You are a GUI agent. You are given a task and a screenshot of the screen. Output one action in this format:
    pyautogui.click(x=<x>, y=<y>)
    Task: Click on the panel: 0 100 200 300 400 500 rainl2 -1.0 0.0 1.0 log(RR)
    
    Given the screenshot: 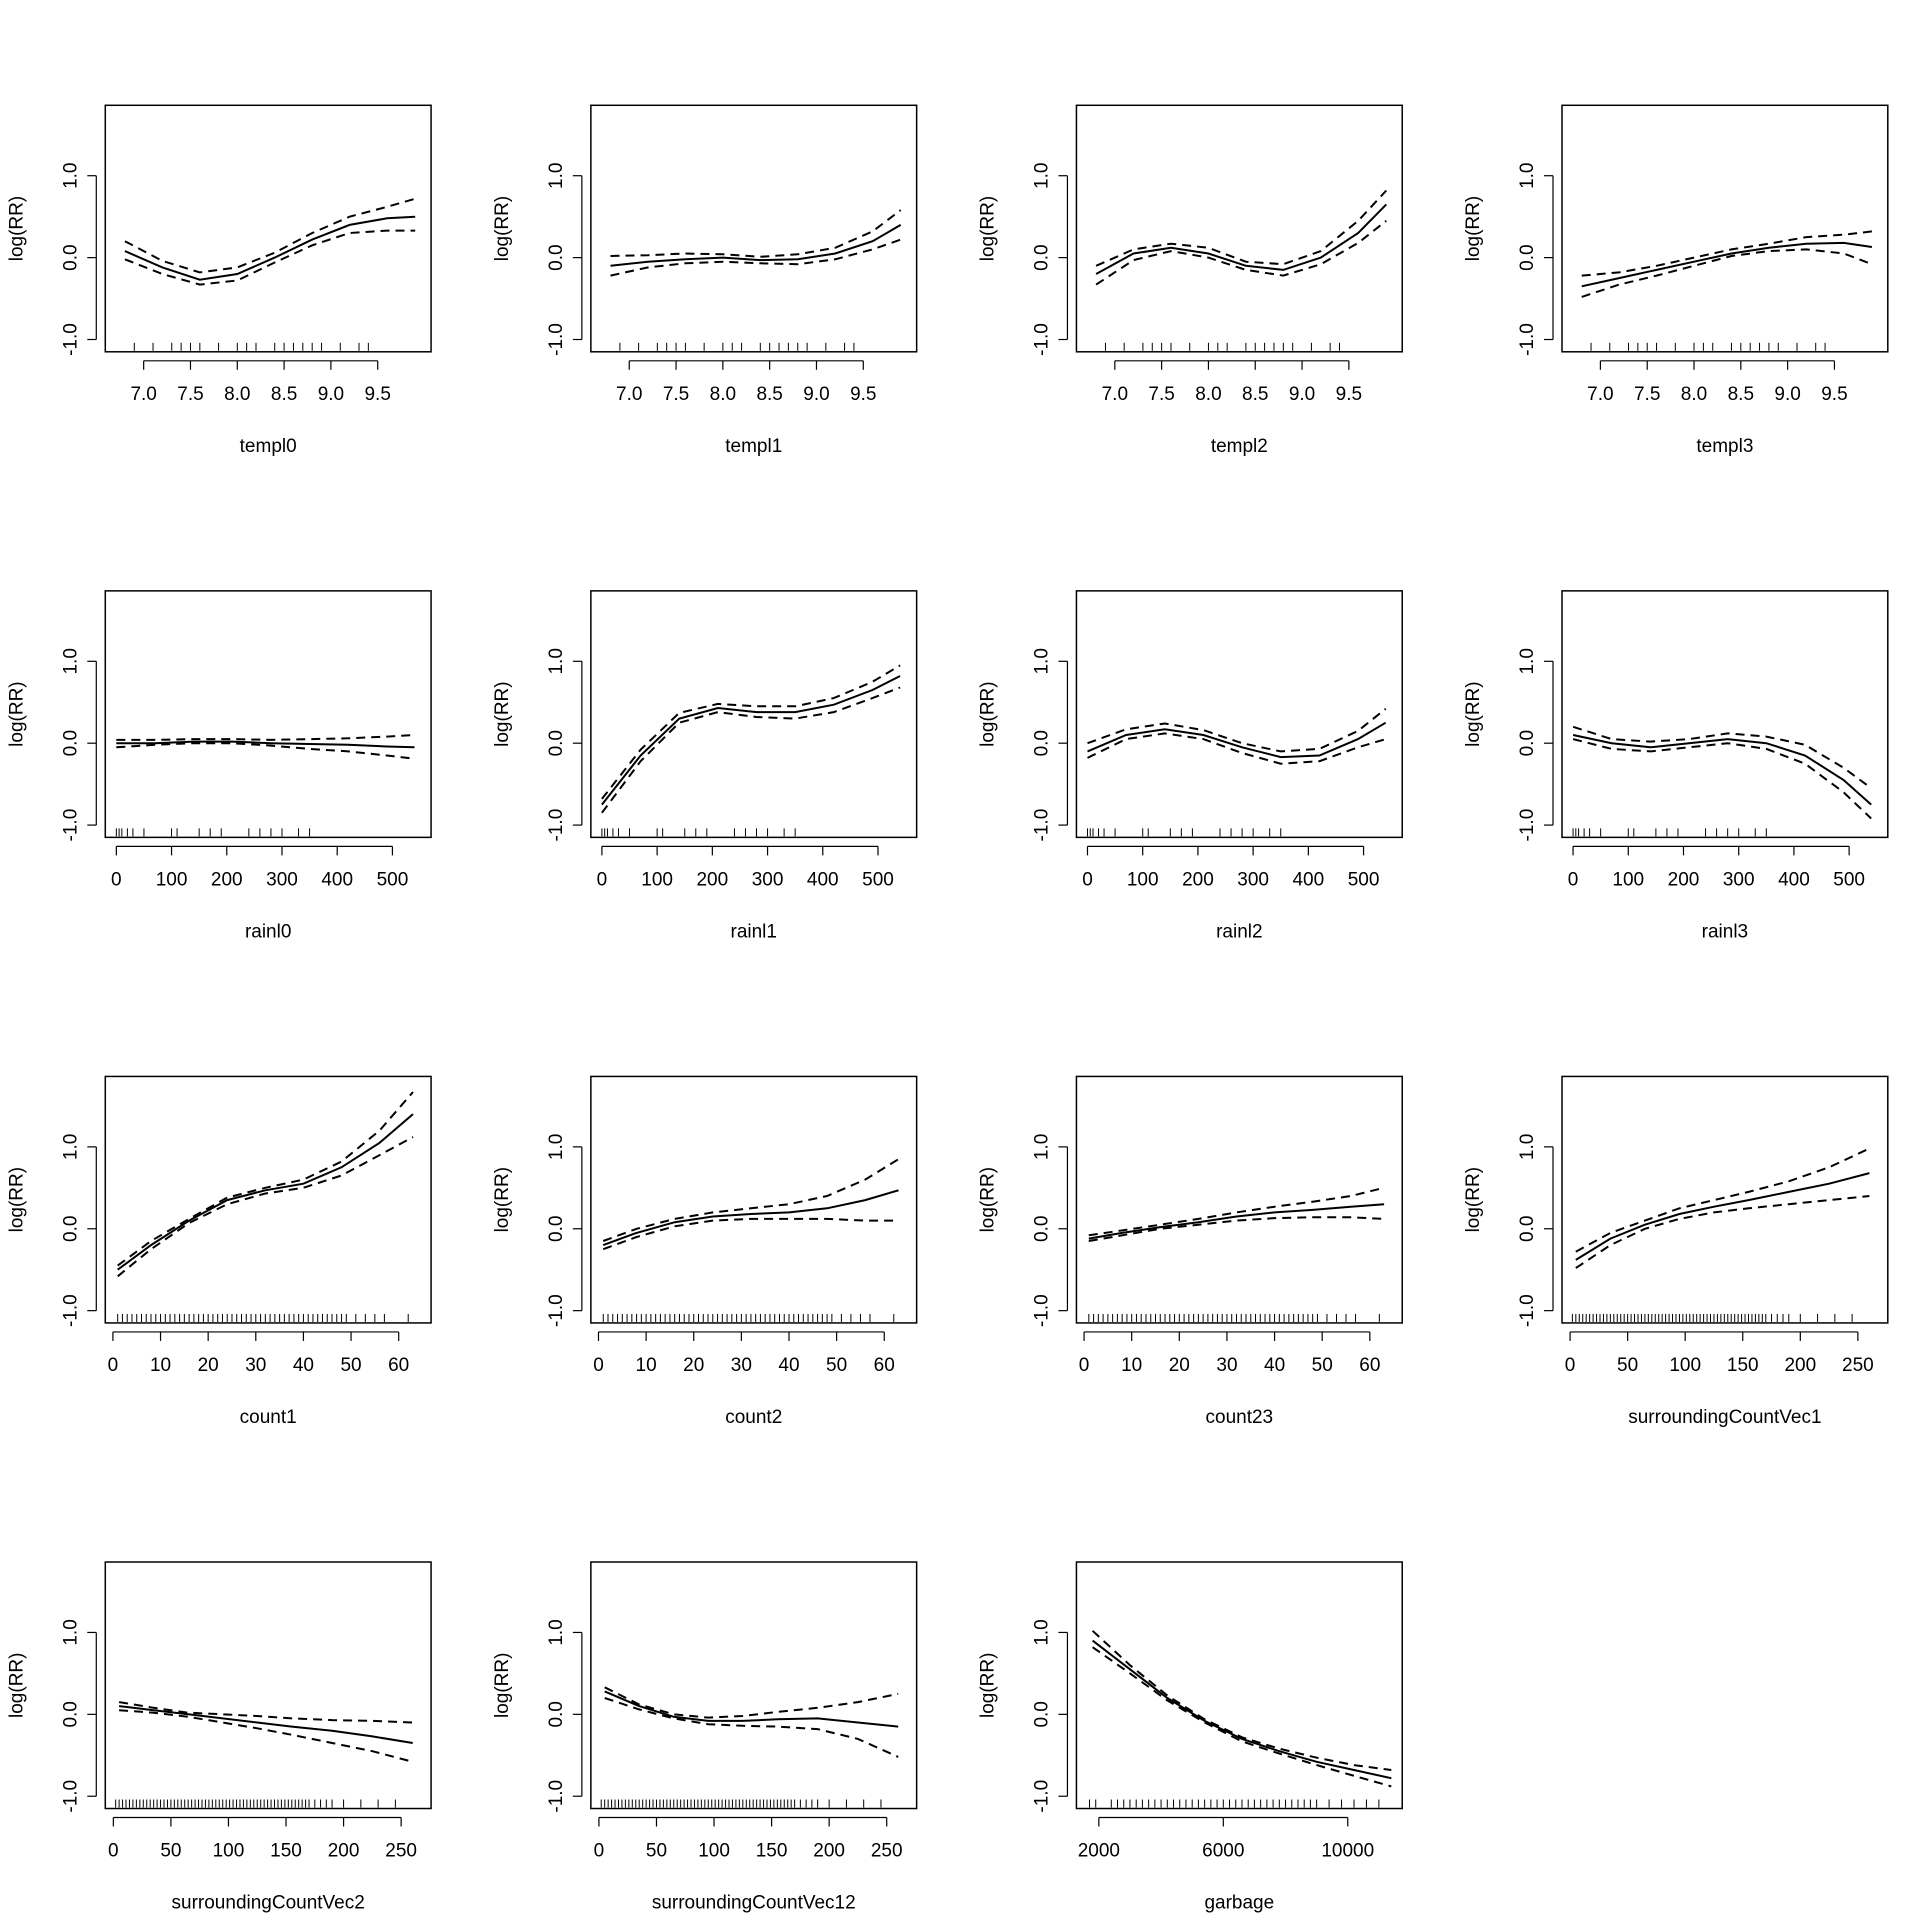 What is the action you would take?
    pyautogui.click(x=1190, y=766)
    